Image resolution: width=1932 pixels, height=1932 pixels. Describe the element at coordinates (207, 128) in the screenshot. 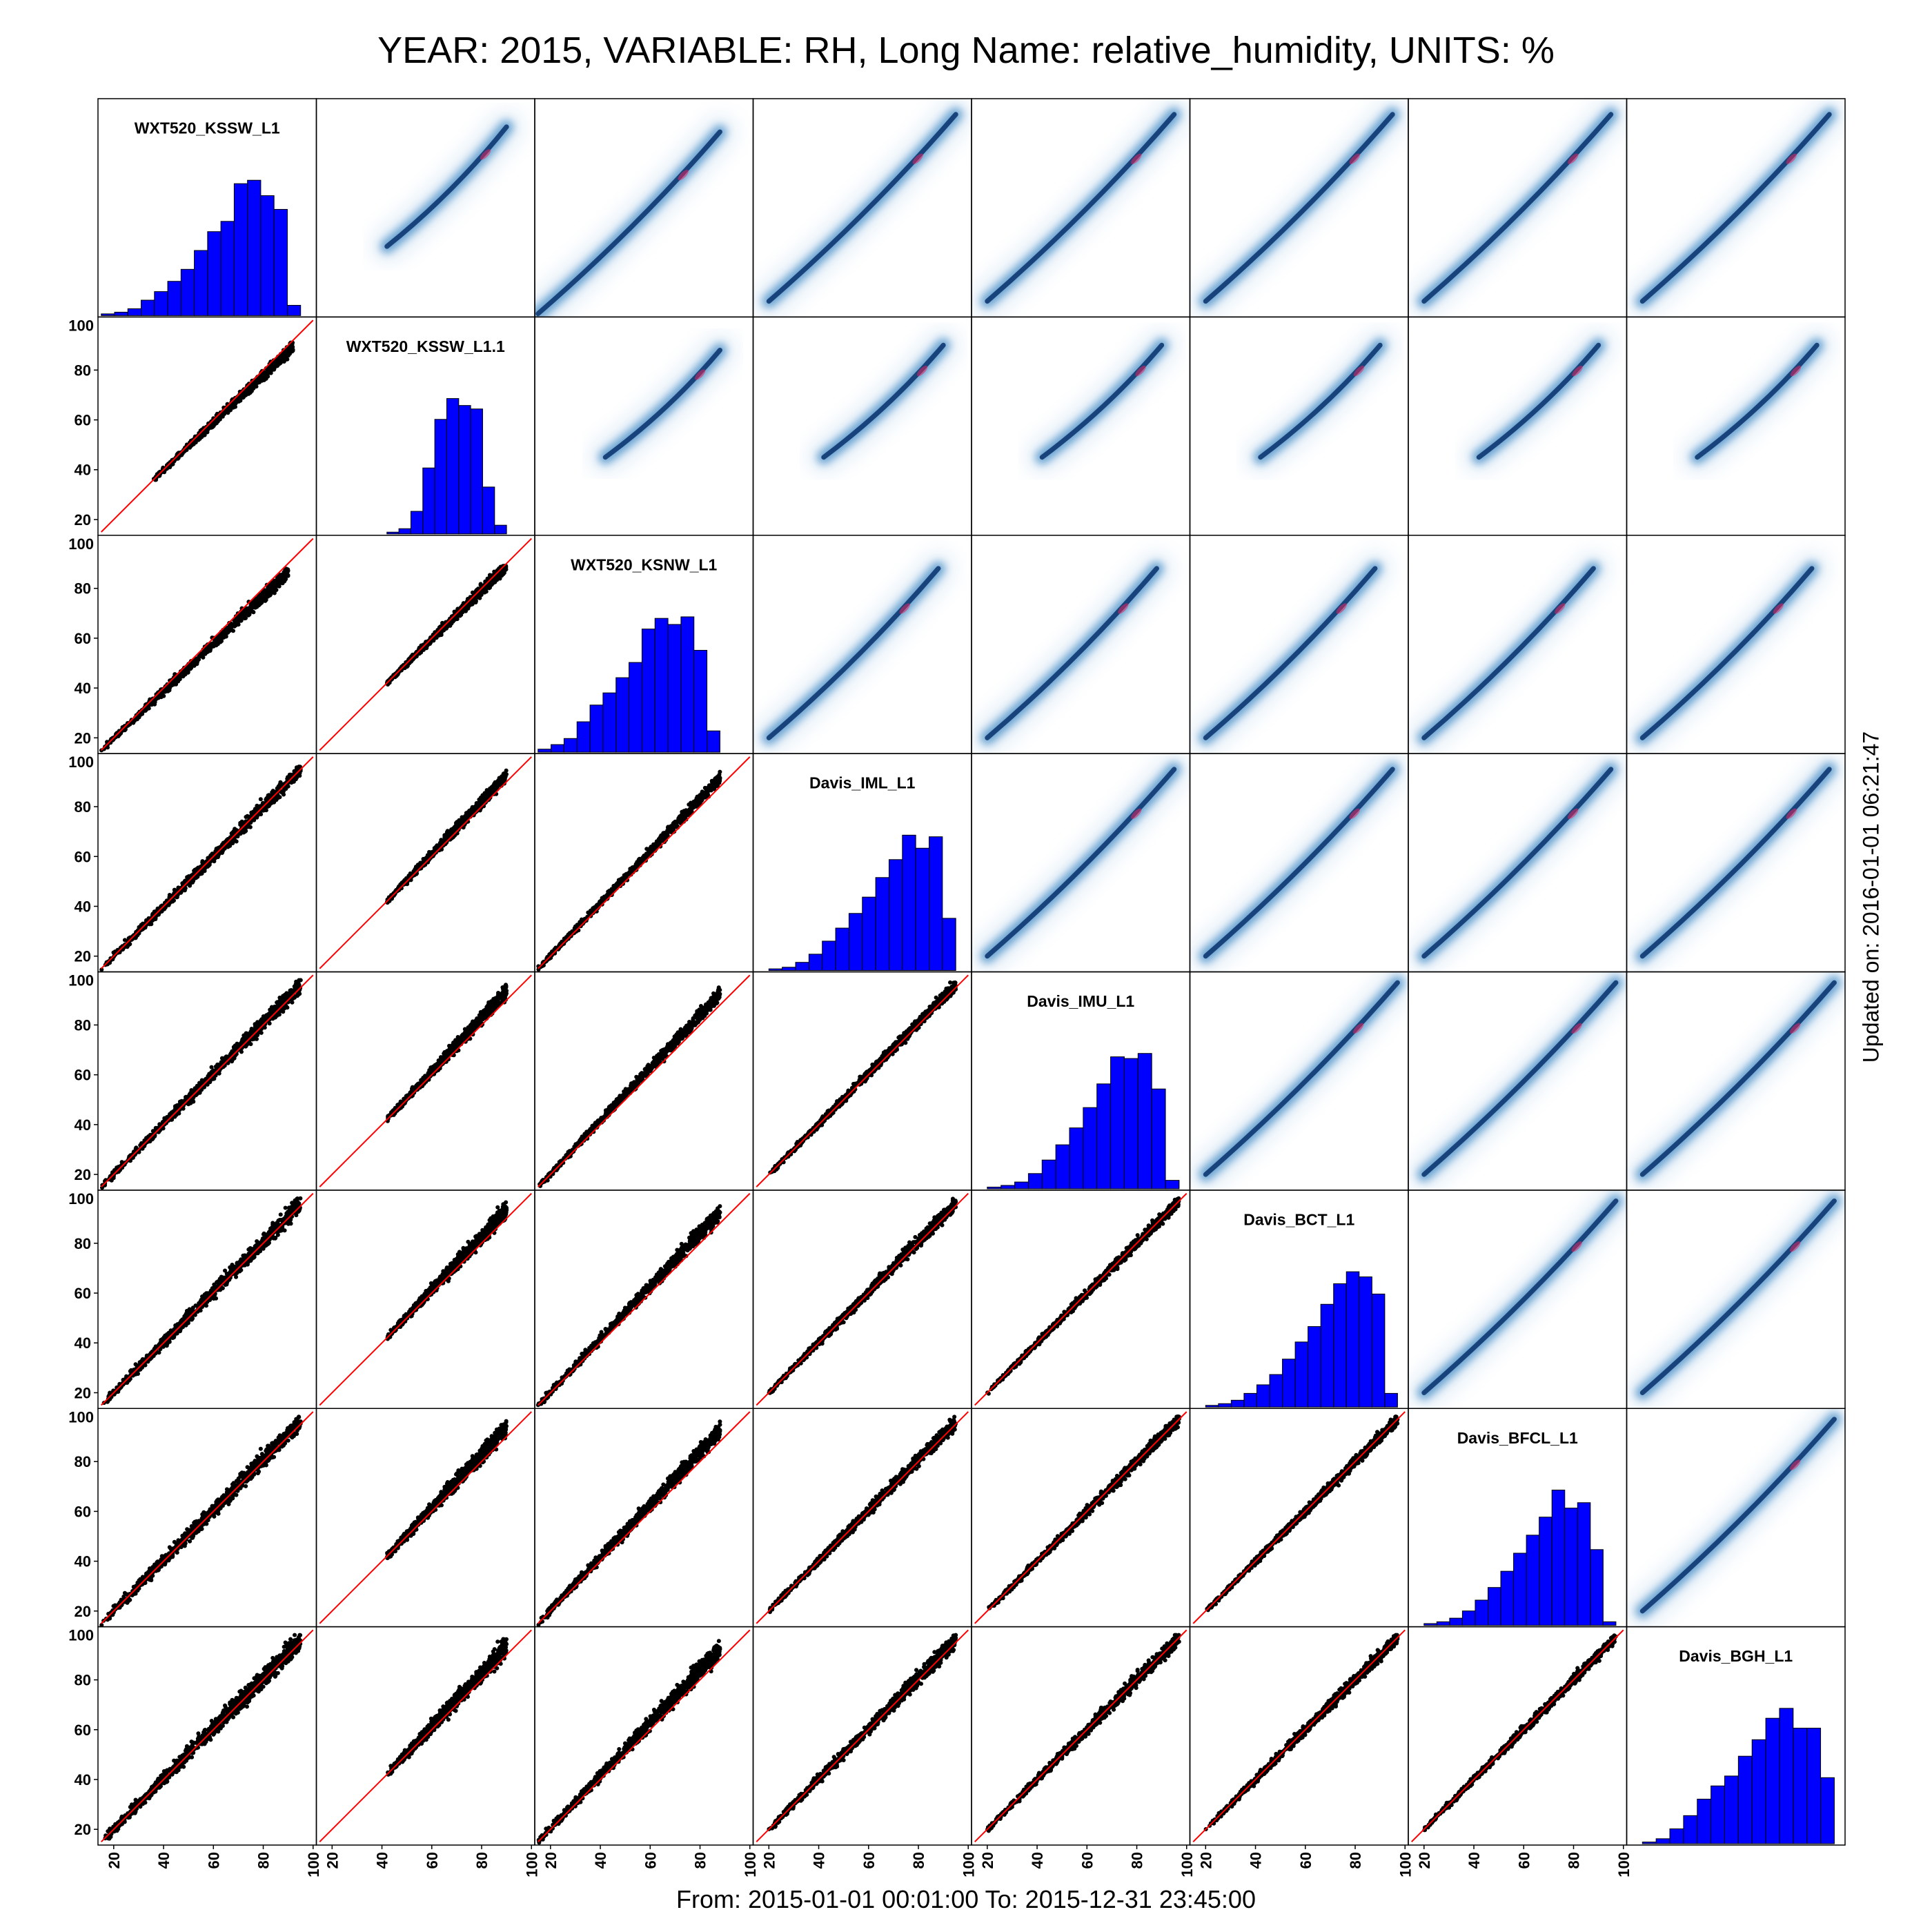

I see `variable-label: WXT520_KSSW_L1` at that location.